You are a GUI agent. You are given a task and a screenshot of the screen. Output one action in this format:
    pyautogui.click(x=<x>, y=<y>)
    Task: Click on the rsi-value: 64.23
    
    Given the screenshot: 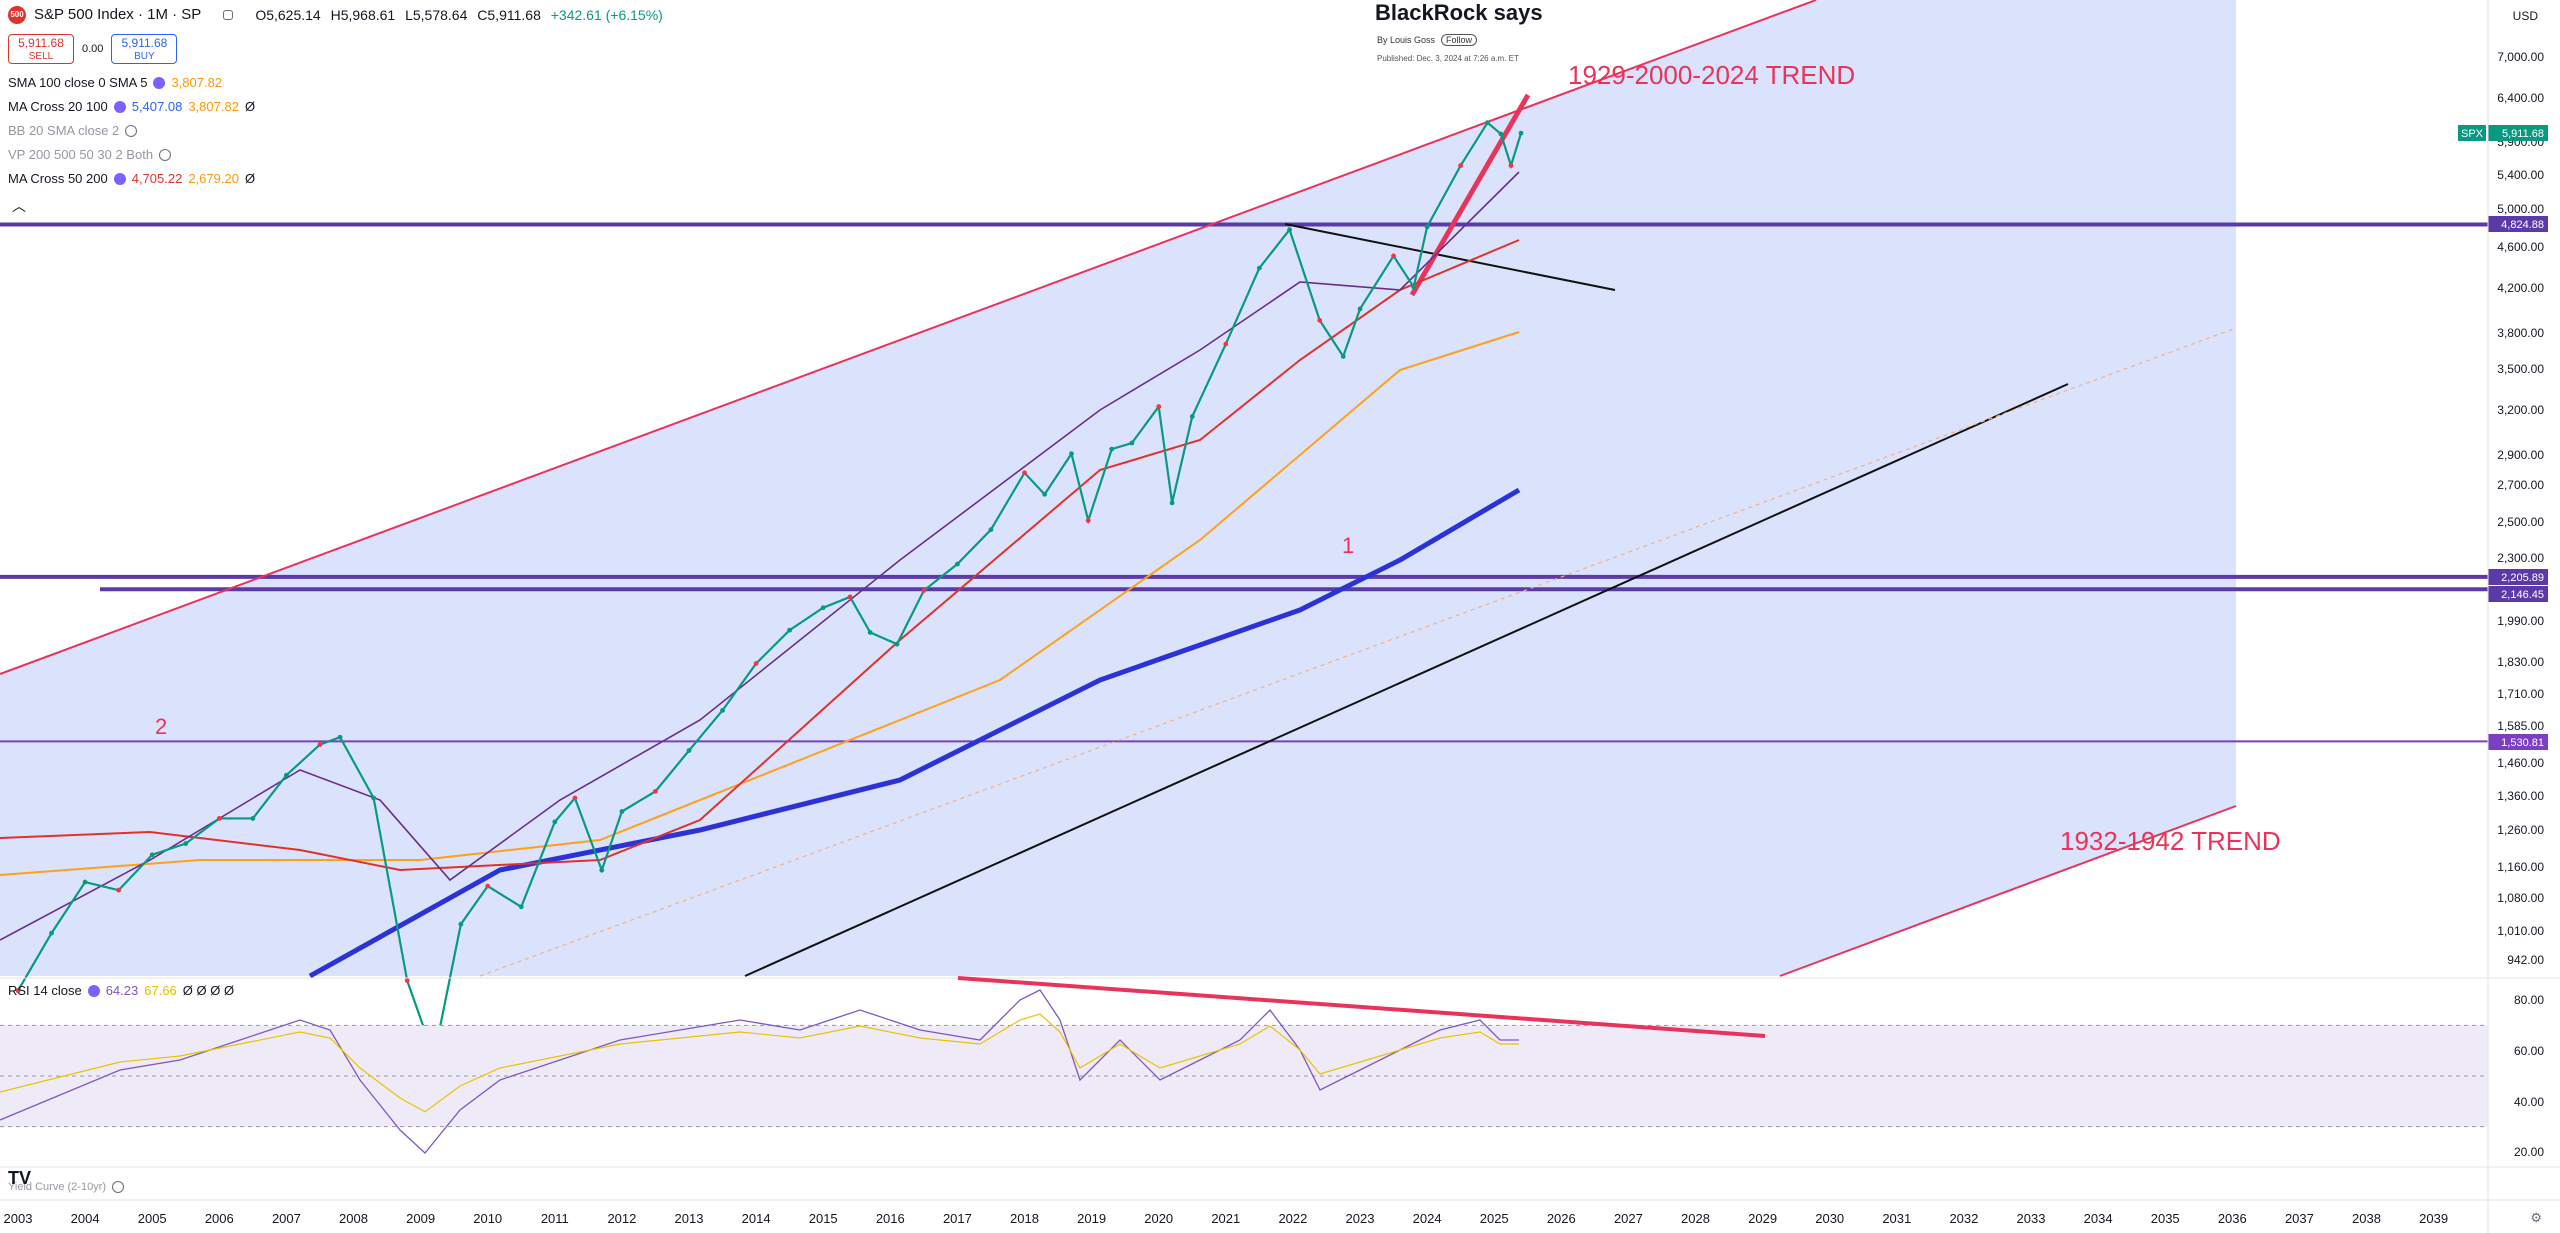 What is the action you would take?
    pyautogui.click(x=122, y=990)
    